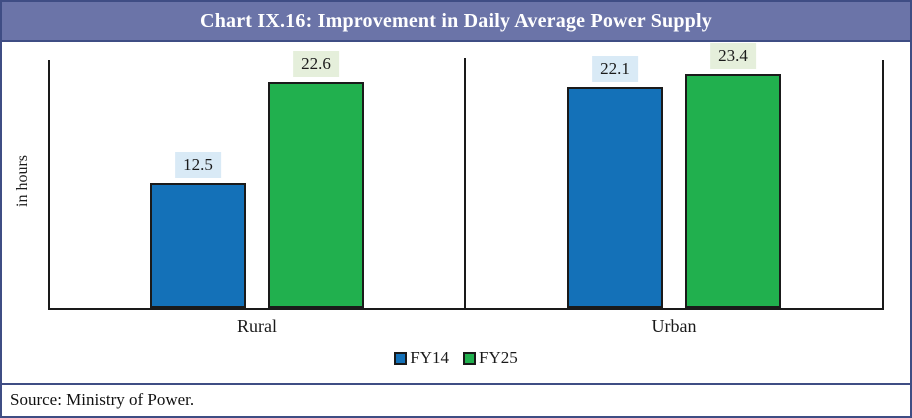 The height and width of the screenshot is (418, 912). What do you see at coordinates (883, 185) in the screenshot?
I see `right-axis-line` at bounding box center [883, 185].